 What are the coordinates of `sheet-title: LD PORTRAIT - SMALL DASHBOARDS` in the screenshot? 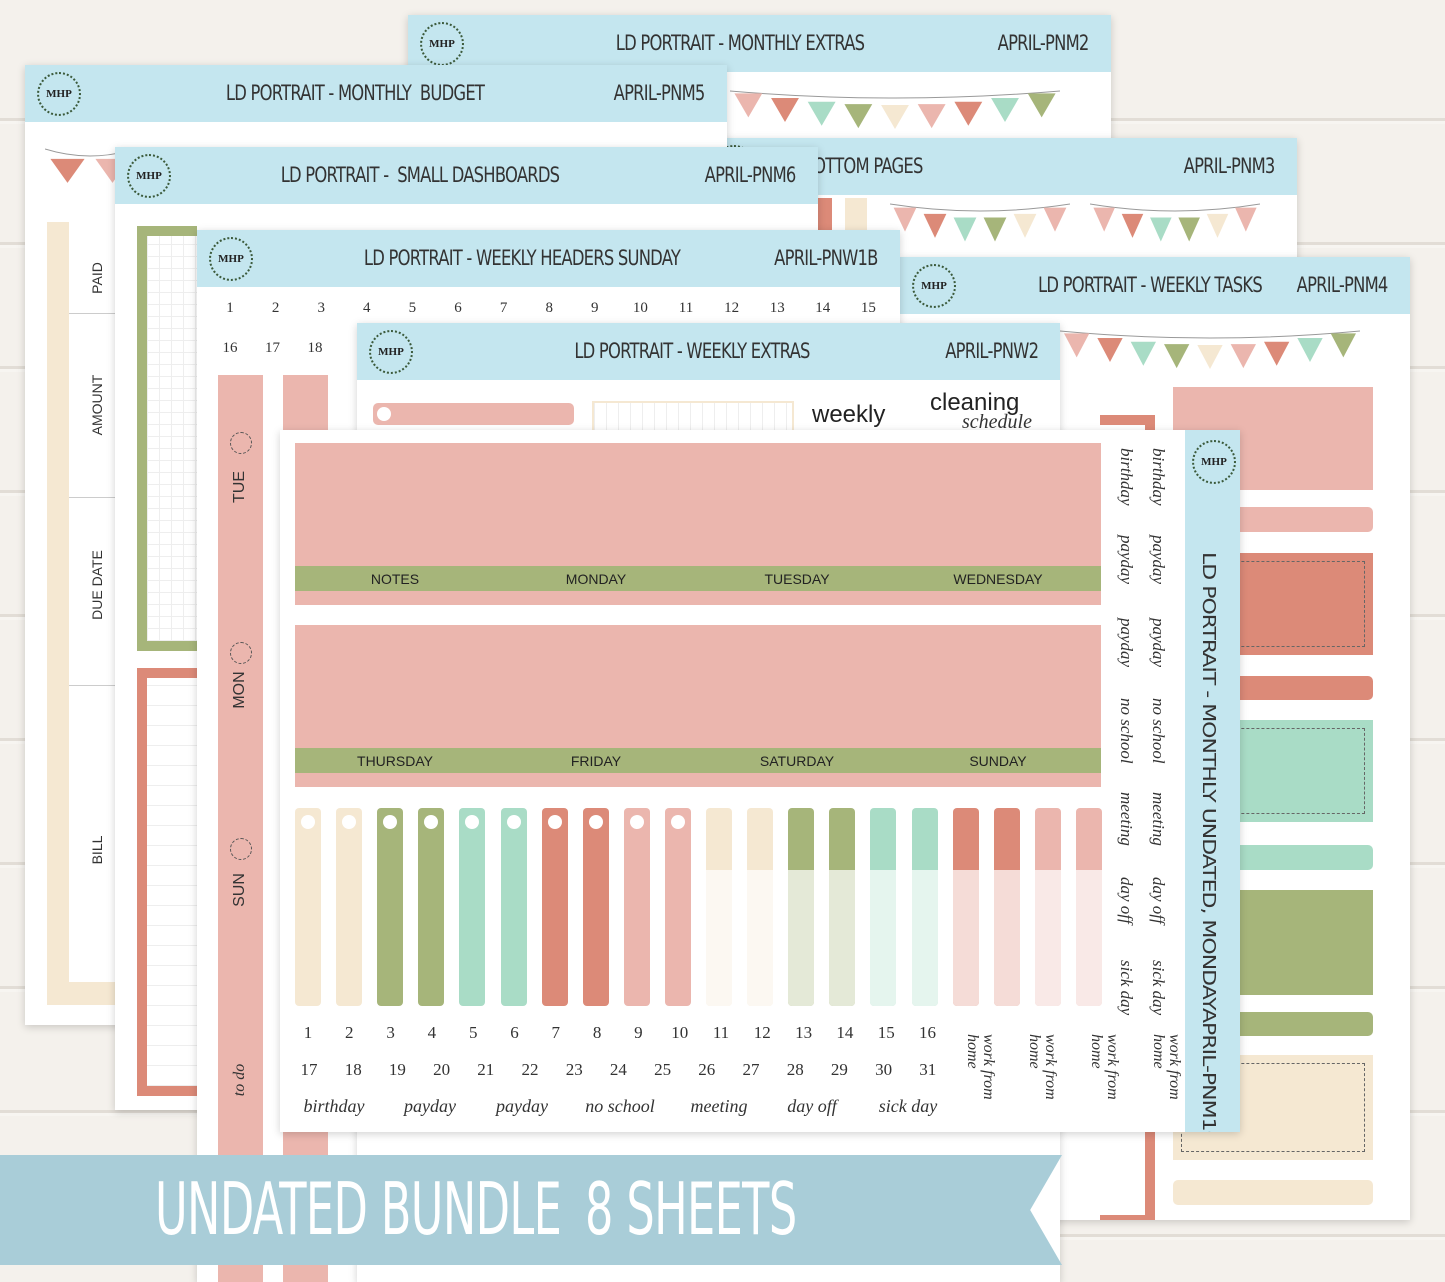 It's located at (420, 175).